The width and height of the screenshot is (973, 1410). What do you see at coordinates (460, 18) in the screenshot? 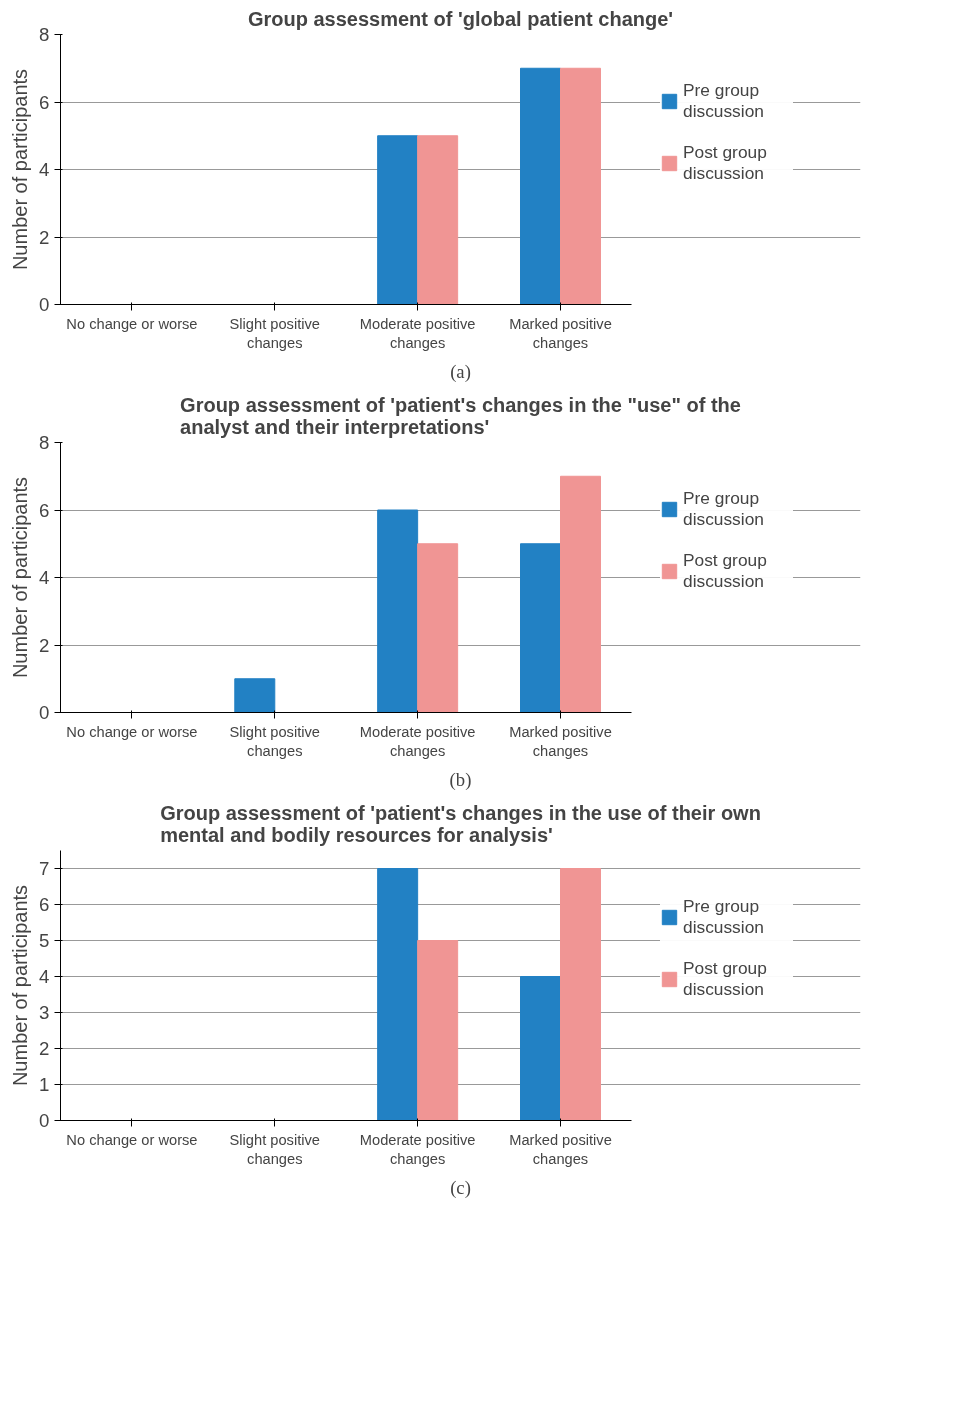
I see `chart-title: Group assessment of 'global patient change'` at bounding box center [460, 18].